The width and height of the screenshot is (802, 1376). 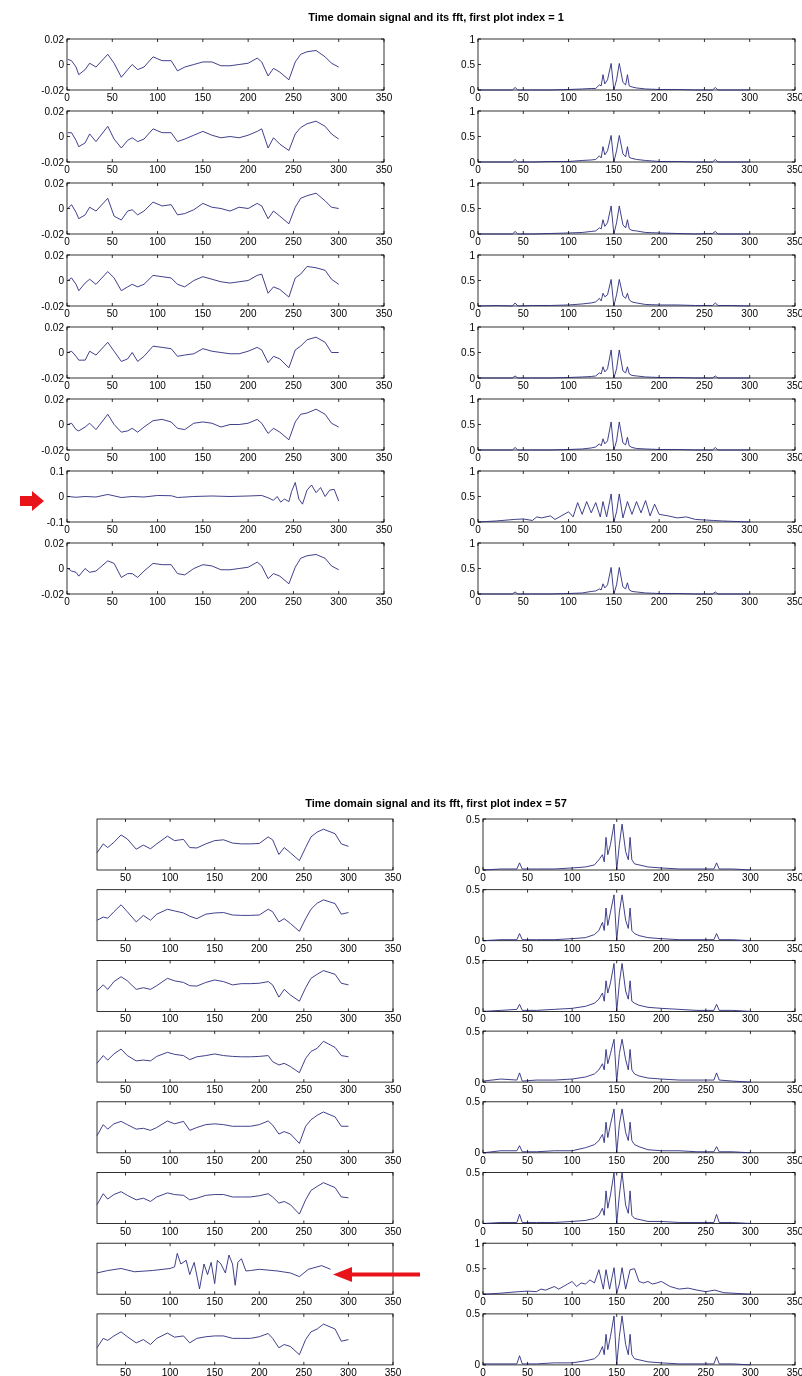 I want to click on text: Time domain signal and its fft, first plot index = 1, so click(x=436, y=17).